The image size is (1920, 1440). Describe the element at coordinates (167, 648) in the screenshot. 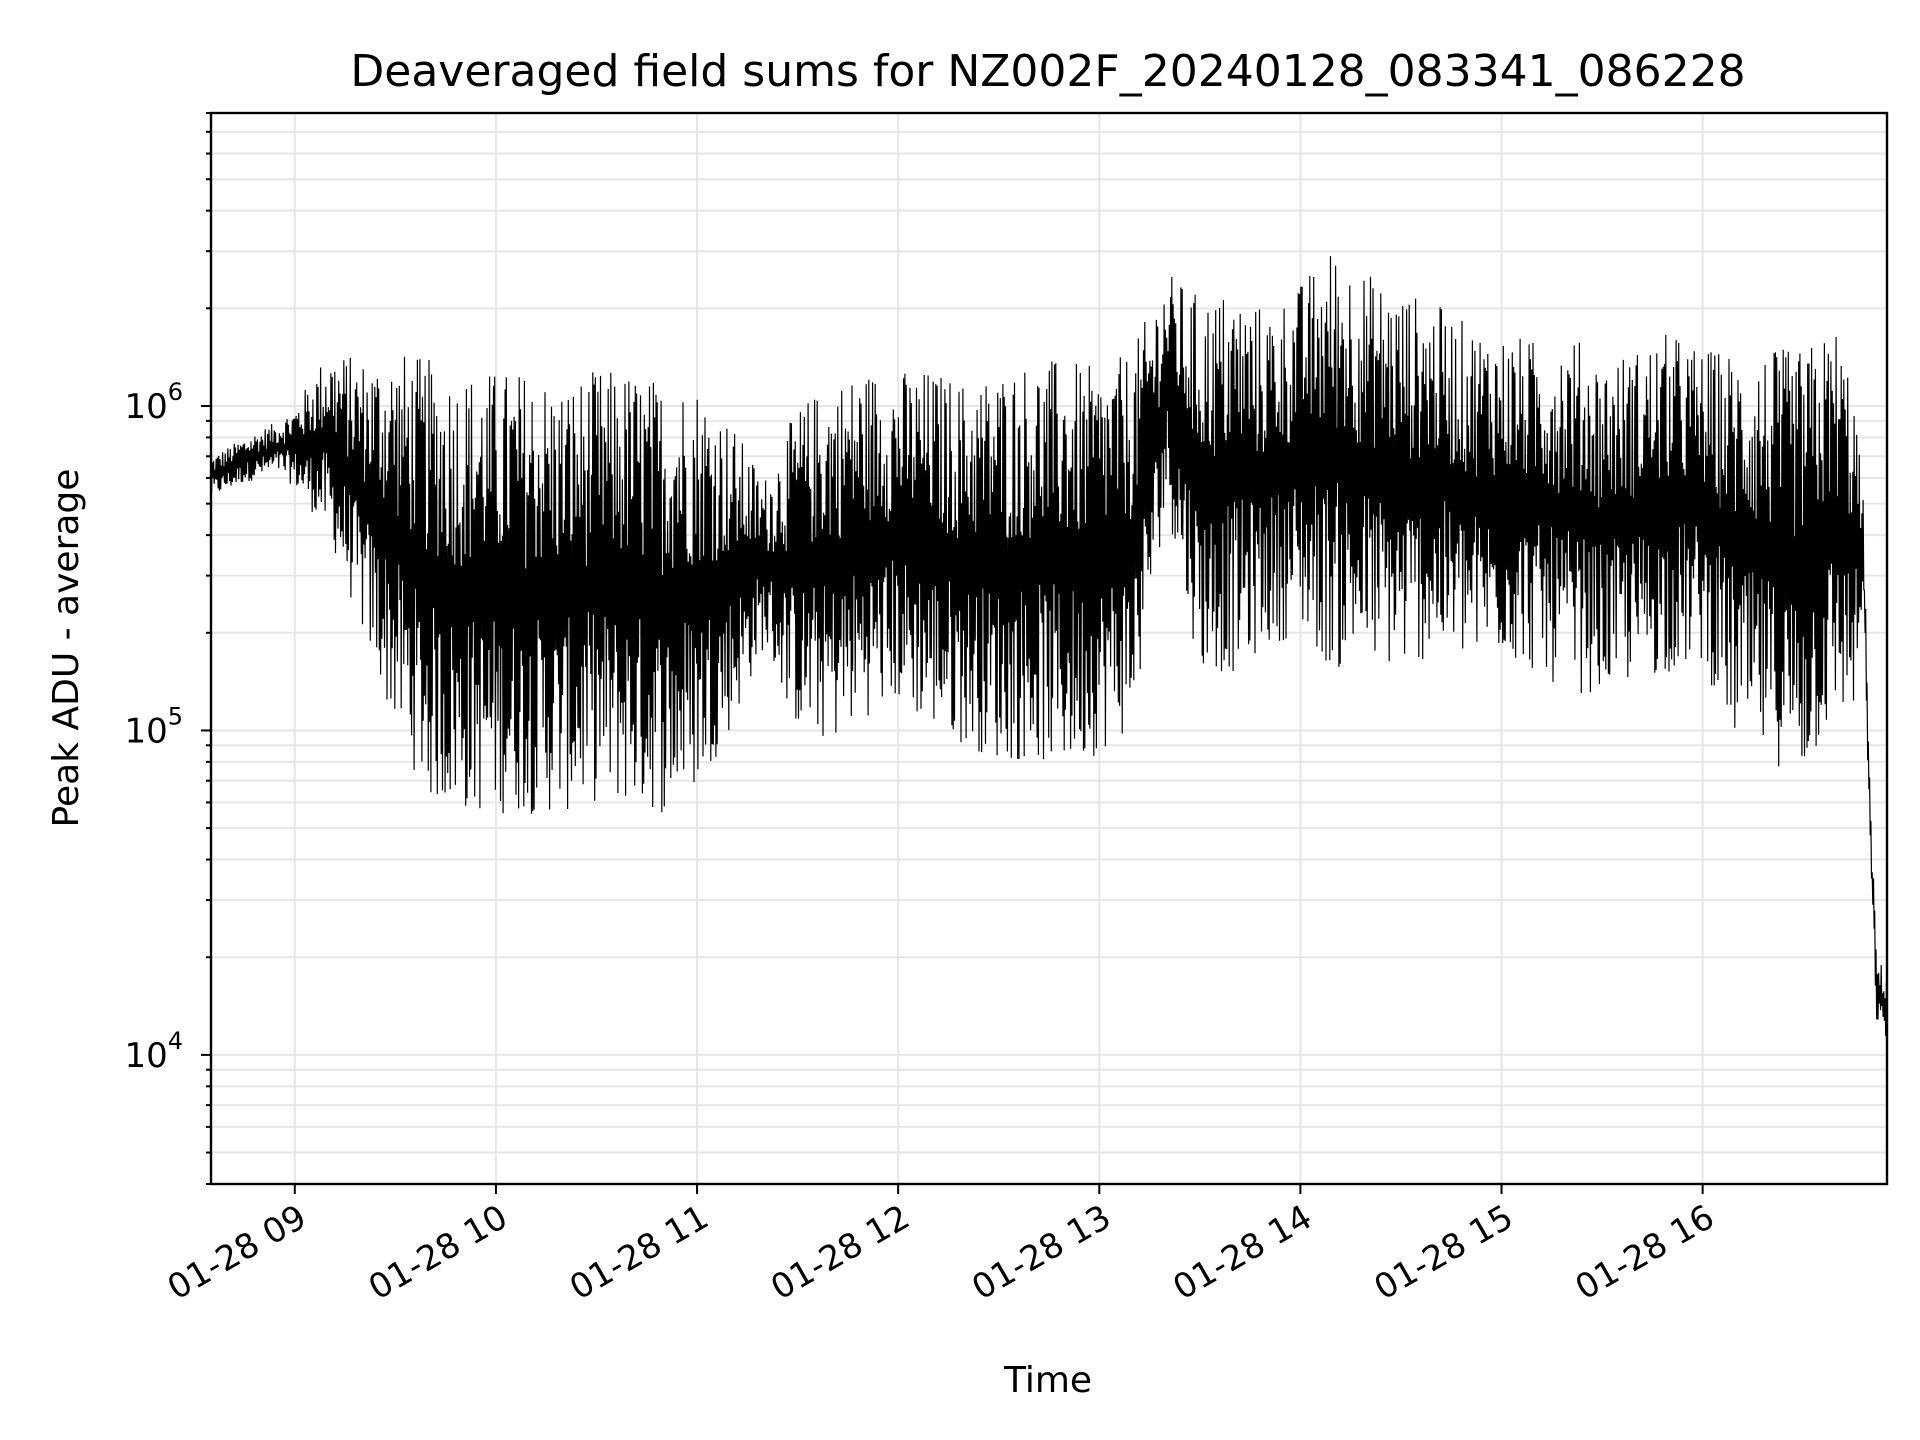

I see `y-axis: 10⁴ 10⁵ 10⁶` at that location.